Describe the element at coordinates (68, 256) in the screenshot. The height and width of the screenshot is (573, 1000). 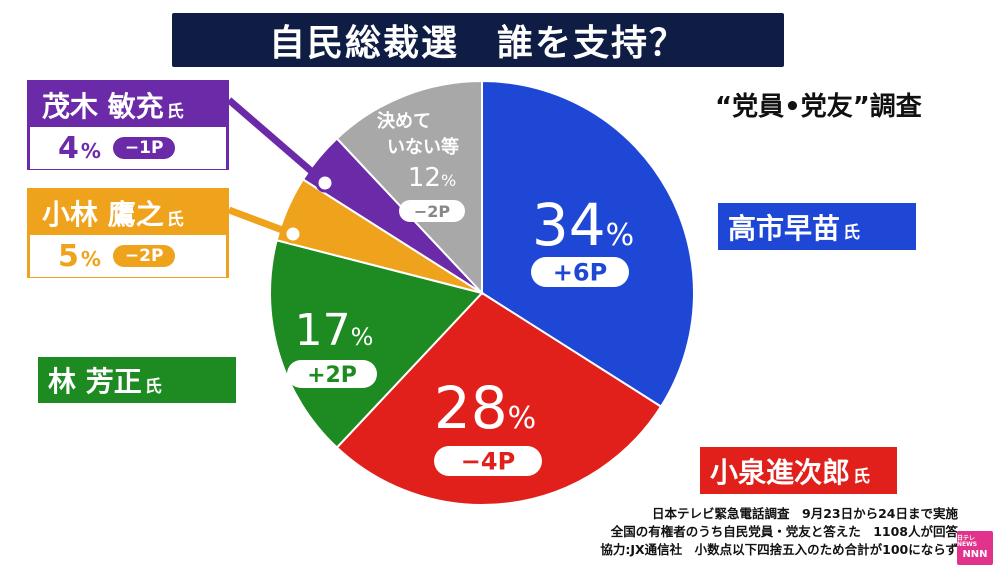
I see `card-kobayashi-value: 5` at that location.